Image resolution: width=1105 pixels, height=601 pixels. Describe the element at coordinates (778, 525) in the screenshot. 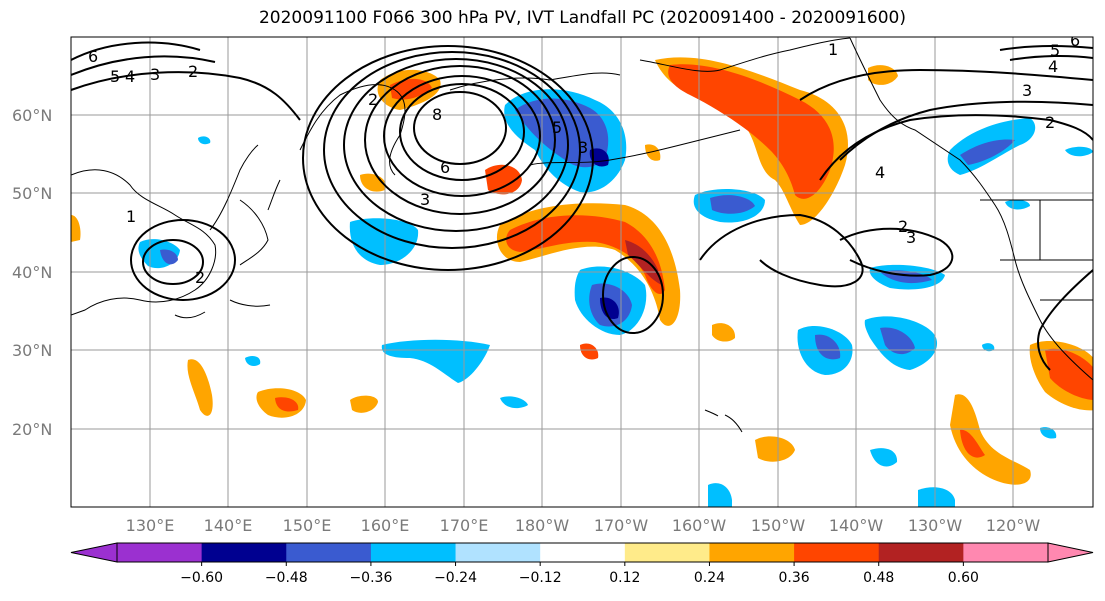

I see `lon-label: 150°W` at that location.